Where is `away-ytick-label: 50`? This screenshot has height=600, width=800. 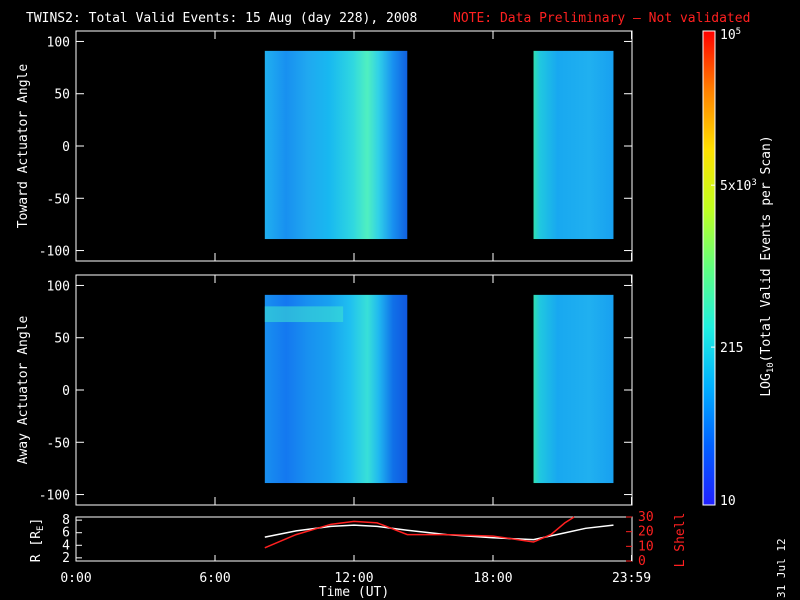 away-ytick-label: 50 is located at coordinates (62, 339).